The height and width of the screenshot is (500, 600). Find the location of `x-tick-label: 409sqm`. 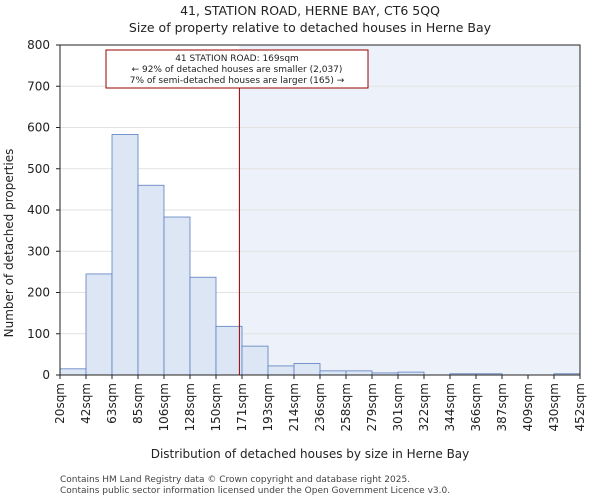

x-tick-label: 409sqm is located at coordinates (528, 407).